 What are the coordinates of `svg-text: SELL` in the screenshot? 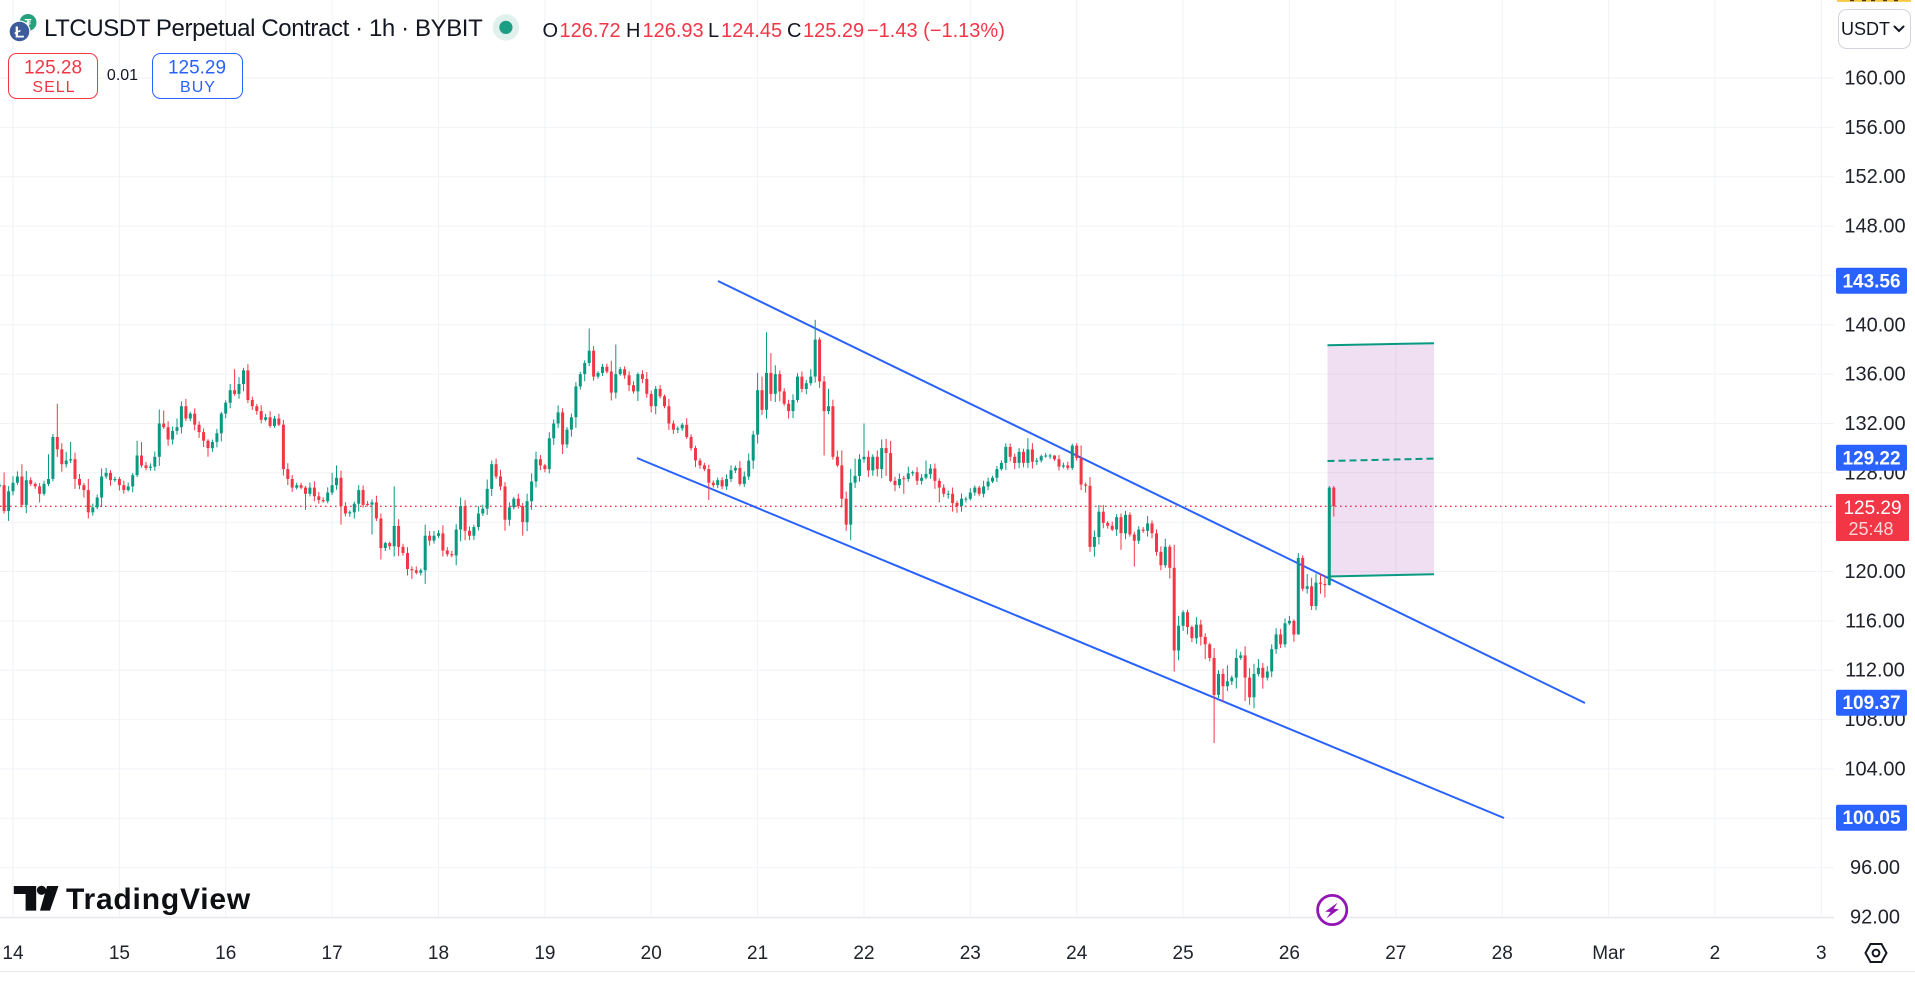 It's located at (53, 87).